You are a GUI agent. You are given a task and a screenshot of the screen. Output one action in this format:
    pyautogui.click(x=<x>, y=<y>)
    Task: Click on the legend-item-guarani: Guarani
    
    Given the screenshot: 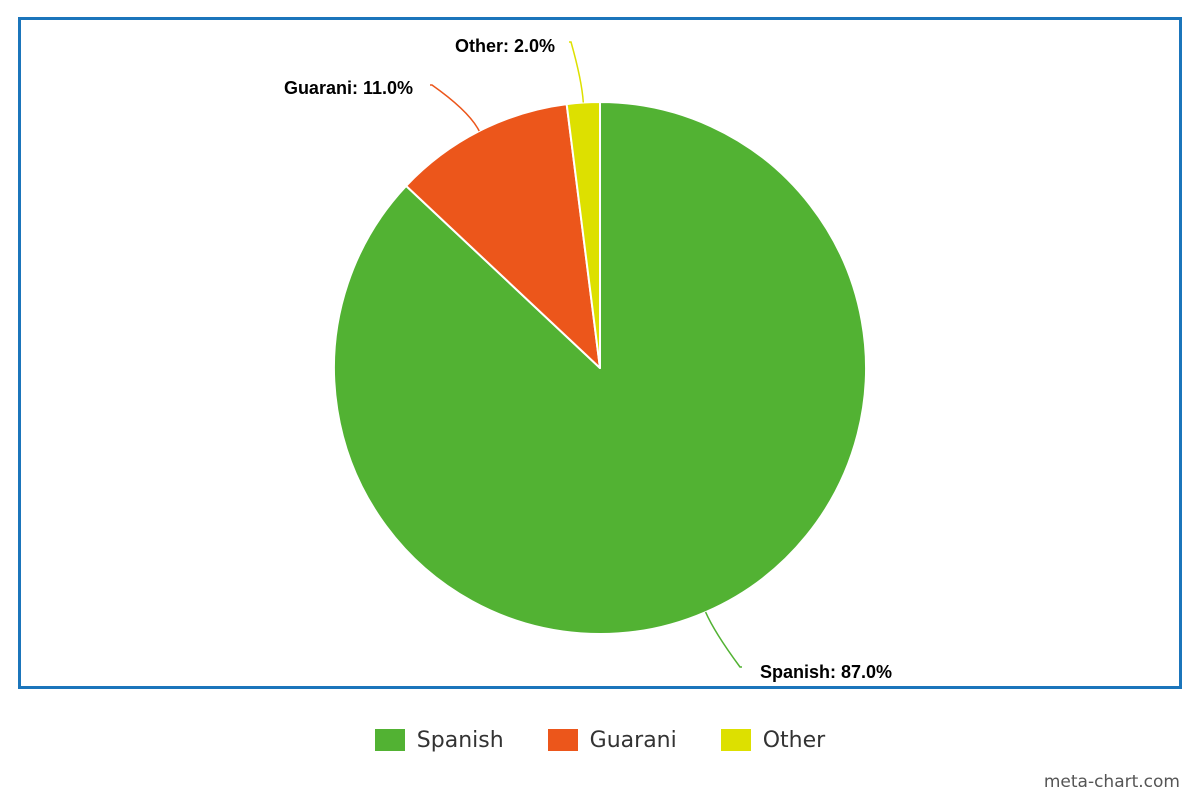 What is the action you would take?
    pyautogui.click(x=612, y=740)
    